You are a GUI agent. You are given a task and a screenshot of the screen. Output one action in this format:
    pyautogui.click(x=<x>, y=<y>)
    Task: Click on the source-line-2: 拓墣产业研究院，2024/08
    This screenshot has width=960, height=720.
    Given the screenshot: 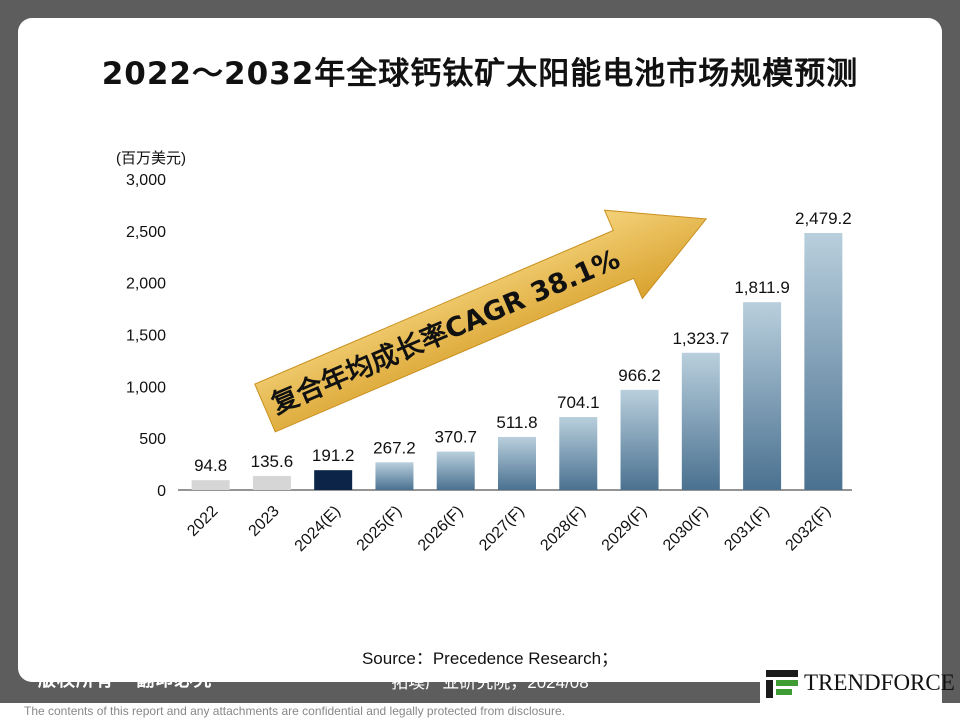 What is the action you would take?
    pyautogui.click(x=490, y=682)
    